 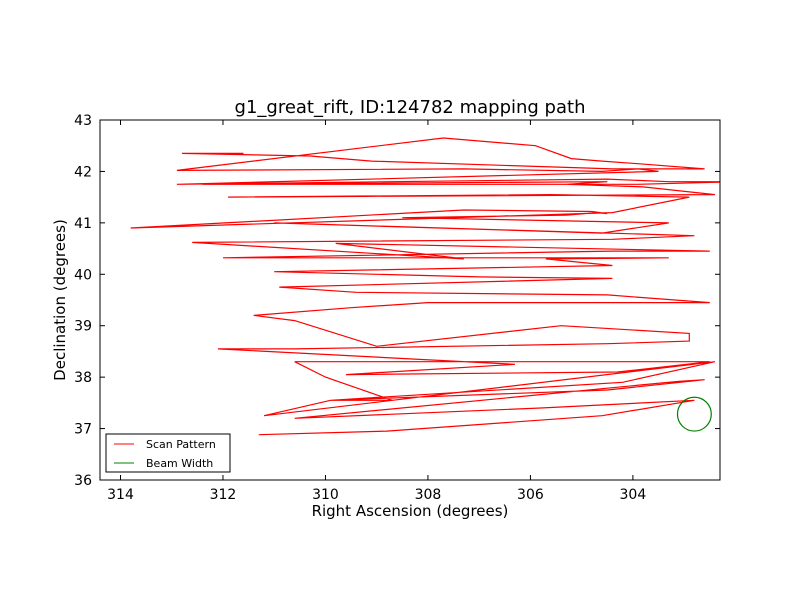 I want to click on y-tick-label: 36, so click(x=83, y=481).